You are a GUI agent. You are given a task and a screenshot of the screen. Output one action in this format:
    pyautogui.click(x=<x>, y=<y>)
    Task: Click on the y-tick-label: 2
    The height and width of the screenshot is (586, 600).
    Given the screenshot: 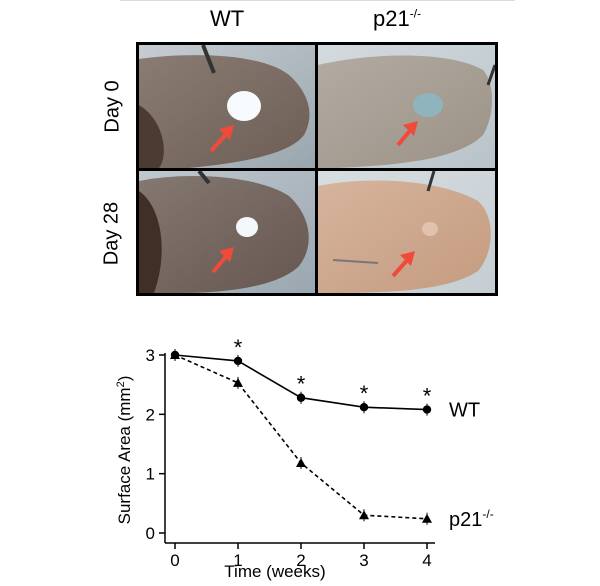 What is the action you would take?
    pyautogui.click(x=150, y=414)
    